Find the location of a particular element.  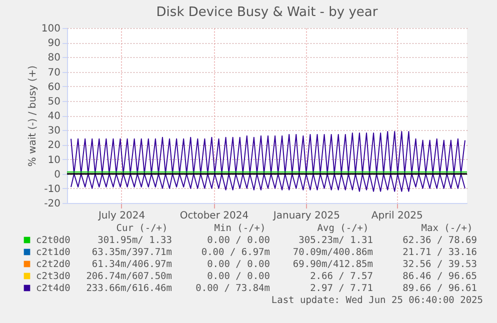

y-tick-label: 20 is located at coordinates (54, 146).